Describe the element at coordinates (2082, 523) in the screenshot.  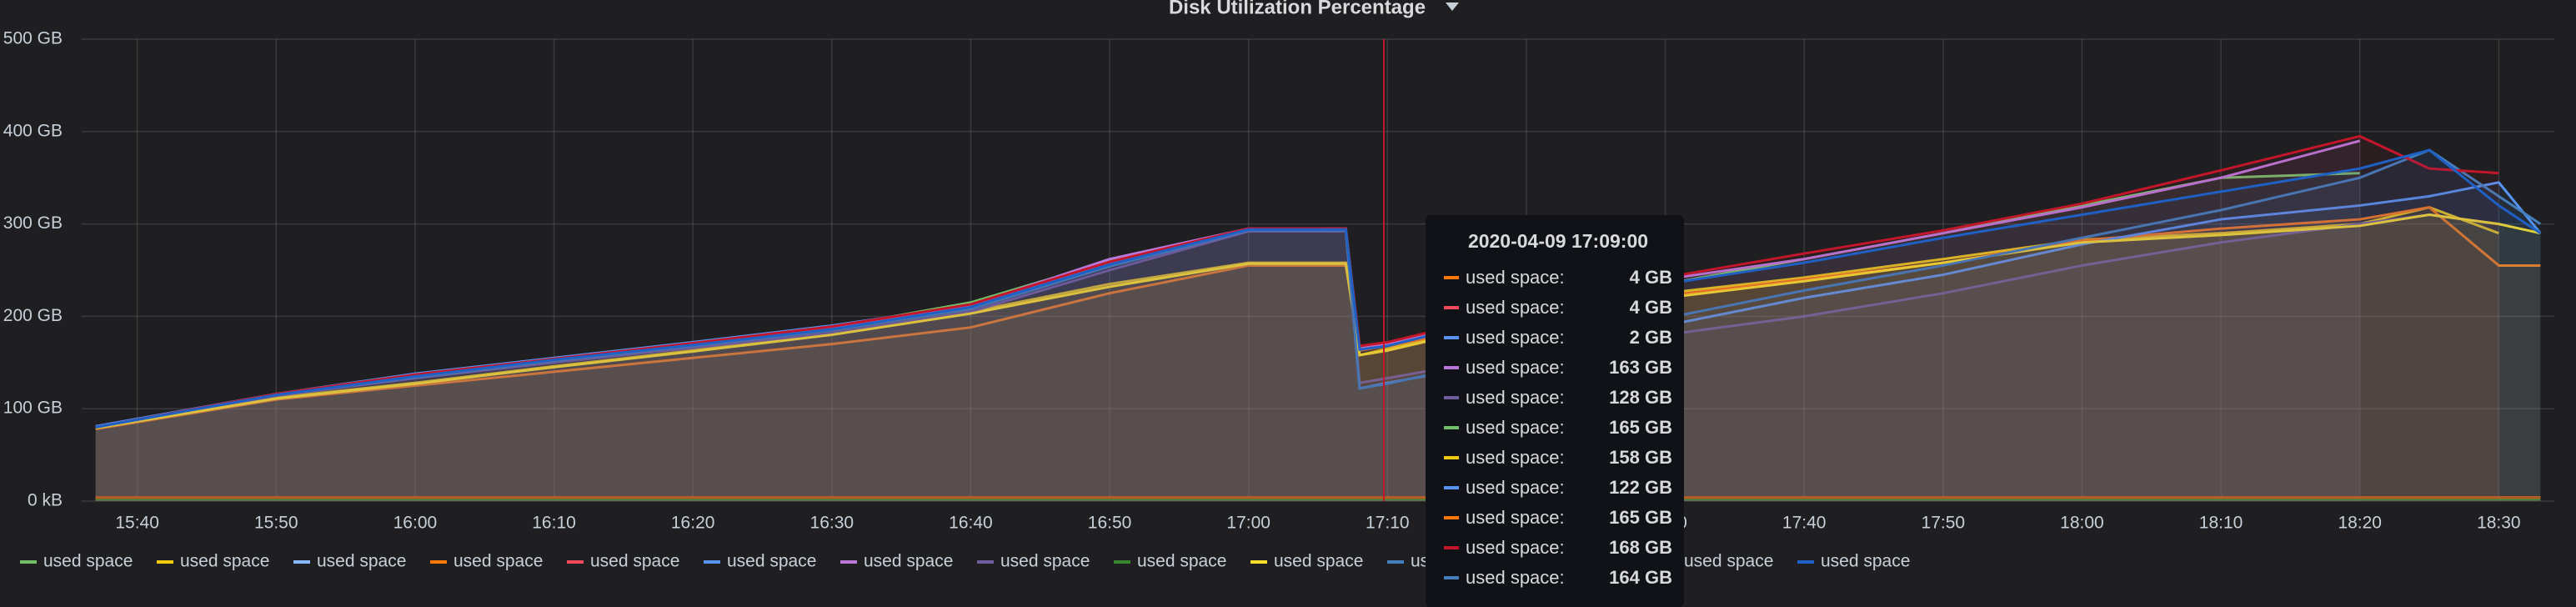
I see `x-tick-label: 18:00` at that location.